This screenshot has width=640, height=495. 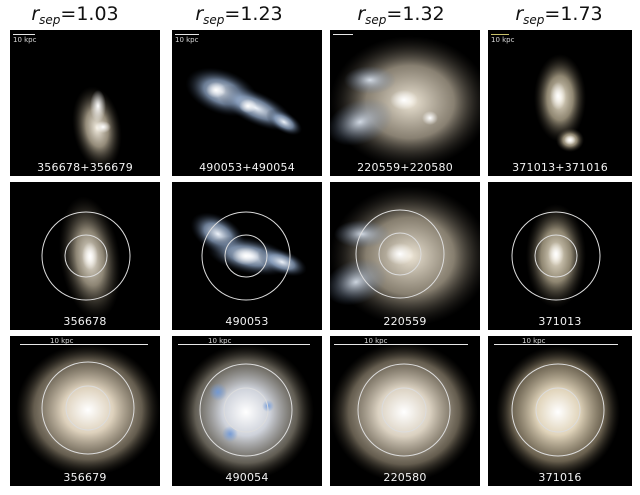 I want to click on column-header-3: rsep=1.32, so click(x=401, y=17).